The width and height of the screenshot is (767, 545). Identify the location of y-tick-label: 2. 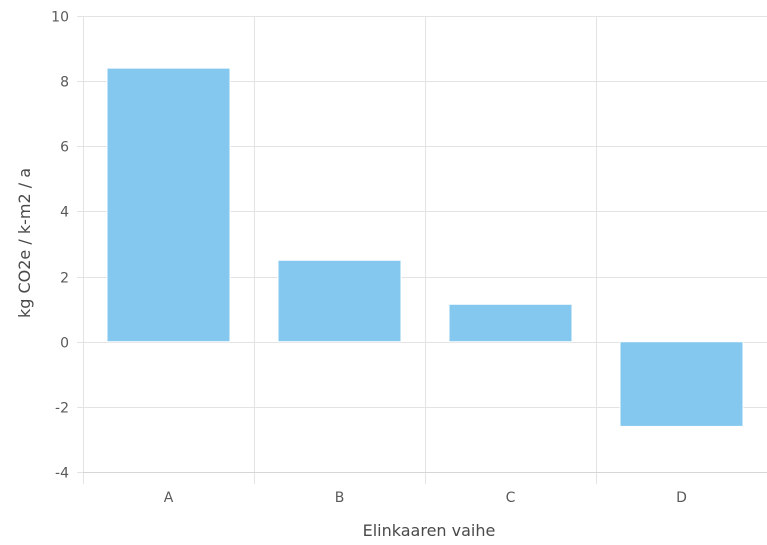
(64, 279).